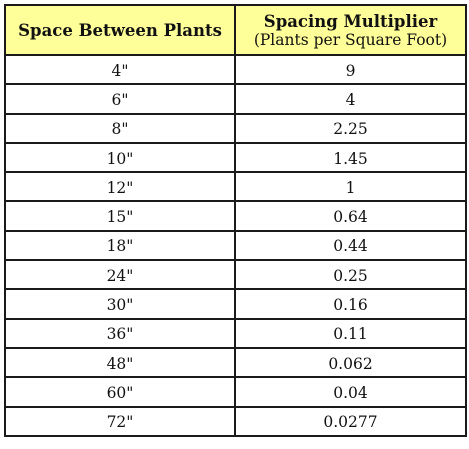  I want to click on table-row: 6" 4, so click(235, 99).